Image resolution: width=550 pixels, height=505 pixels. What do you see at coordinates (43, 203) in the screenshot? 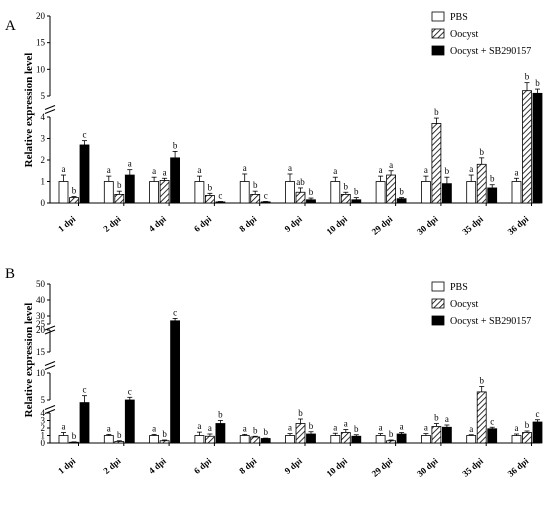
I see `y-tick-label: 0` at bounding box center [43, 203].